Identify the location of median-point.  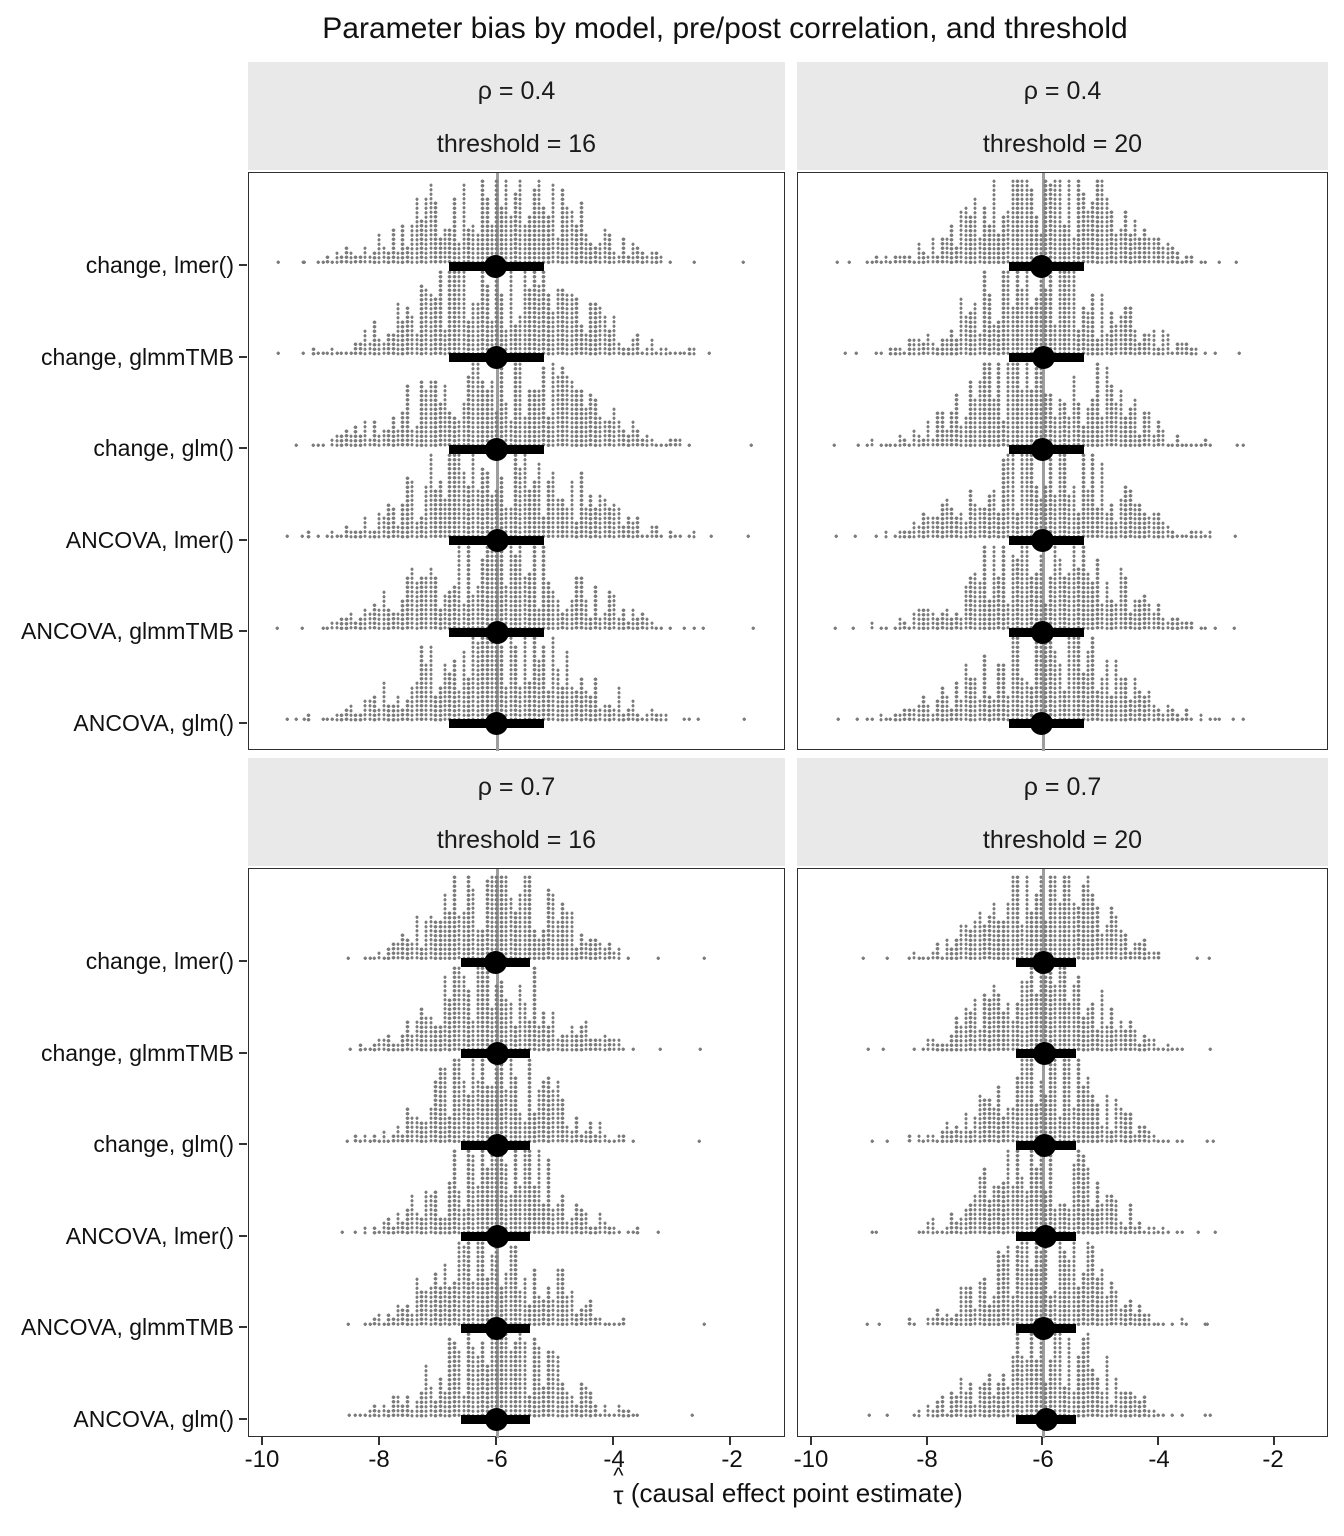
(497, 1053).